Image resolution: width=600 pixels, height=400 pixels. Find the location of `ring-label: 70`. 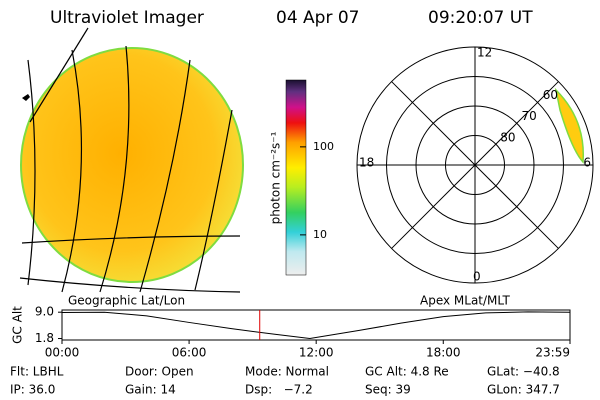

ring-label: 70 is located at coordinates (528, 116).